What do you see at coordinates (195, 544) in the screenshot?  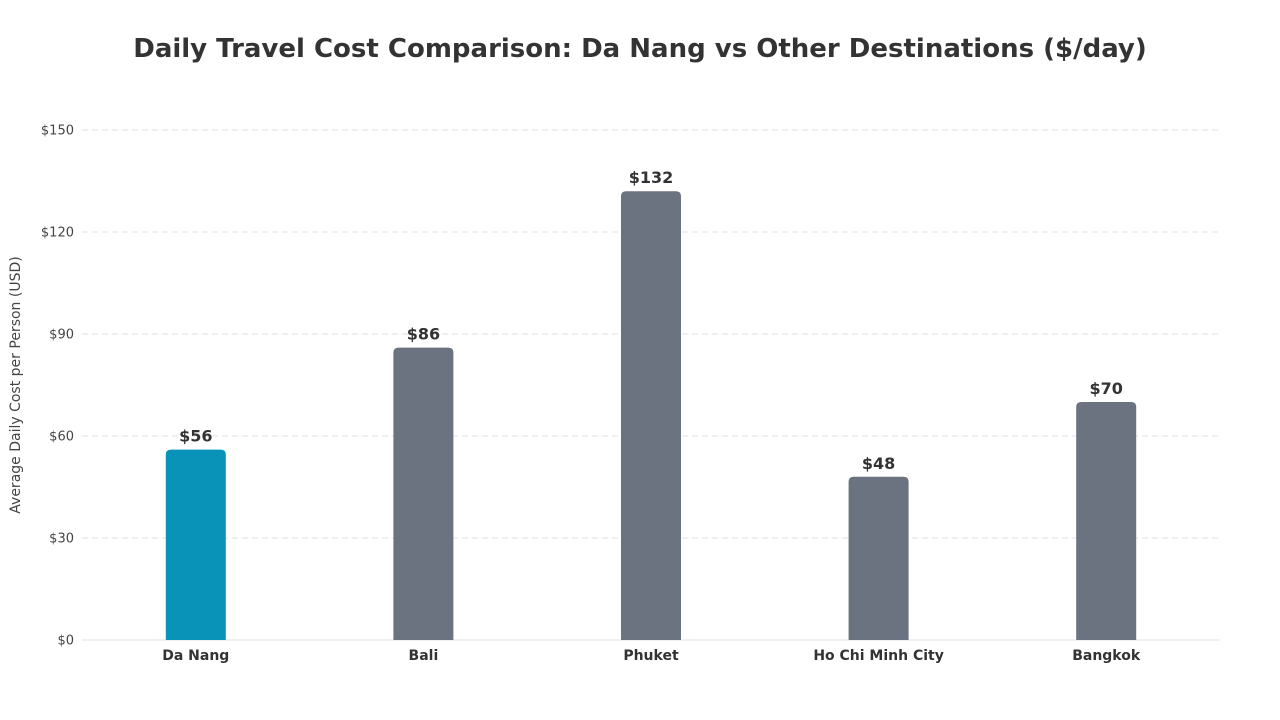 I see `bar-da-nang` at bounding box center [195, 544].